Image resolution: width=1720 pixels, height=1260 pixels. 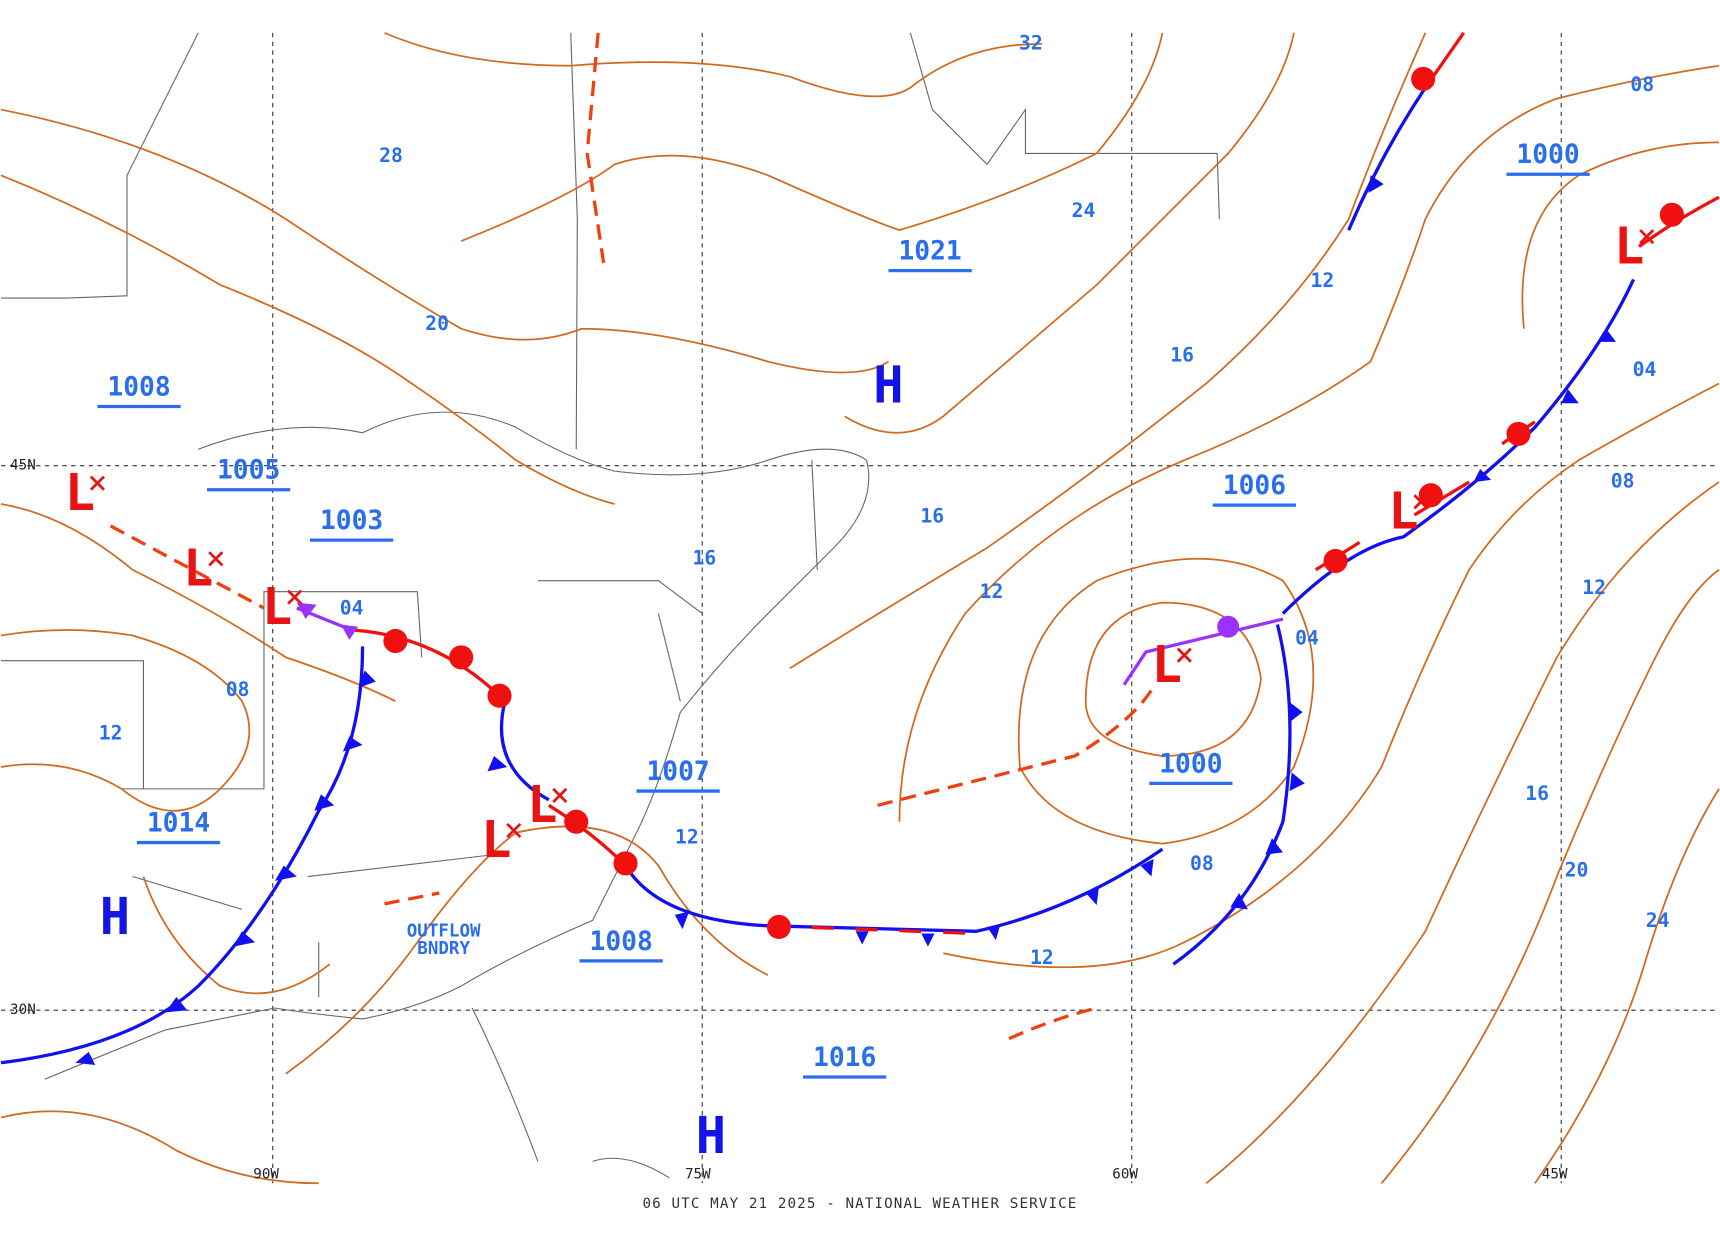 I want to click on longitude-label: 60W, so click(x=1125, y=1175).